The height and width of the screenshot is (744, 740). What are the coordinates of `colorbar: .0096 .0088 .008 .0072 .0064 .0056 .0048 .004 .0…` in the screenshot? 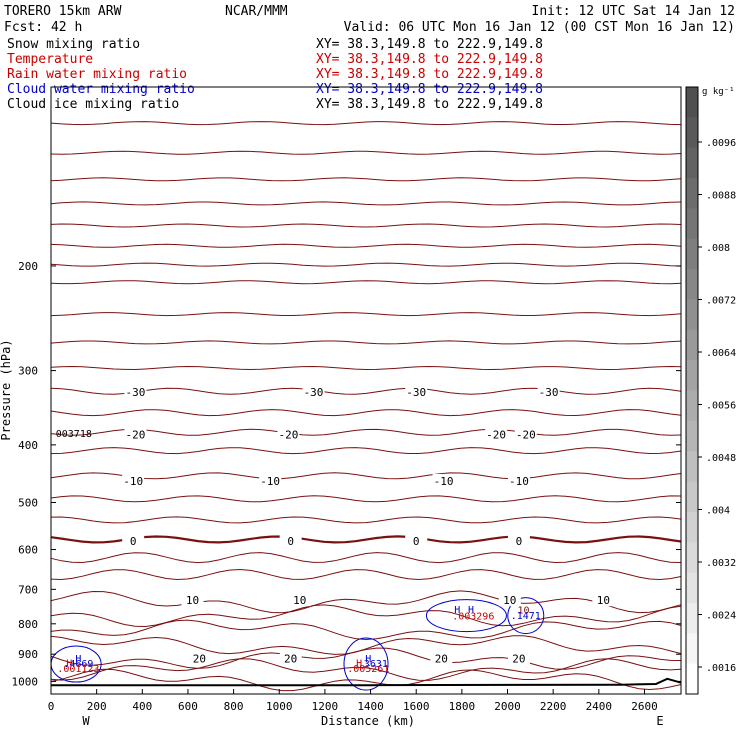 It's located at (710, 390).